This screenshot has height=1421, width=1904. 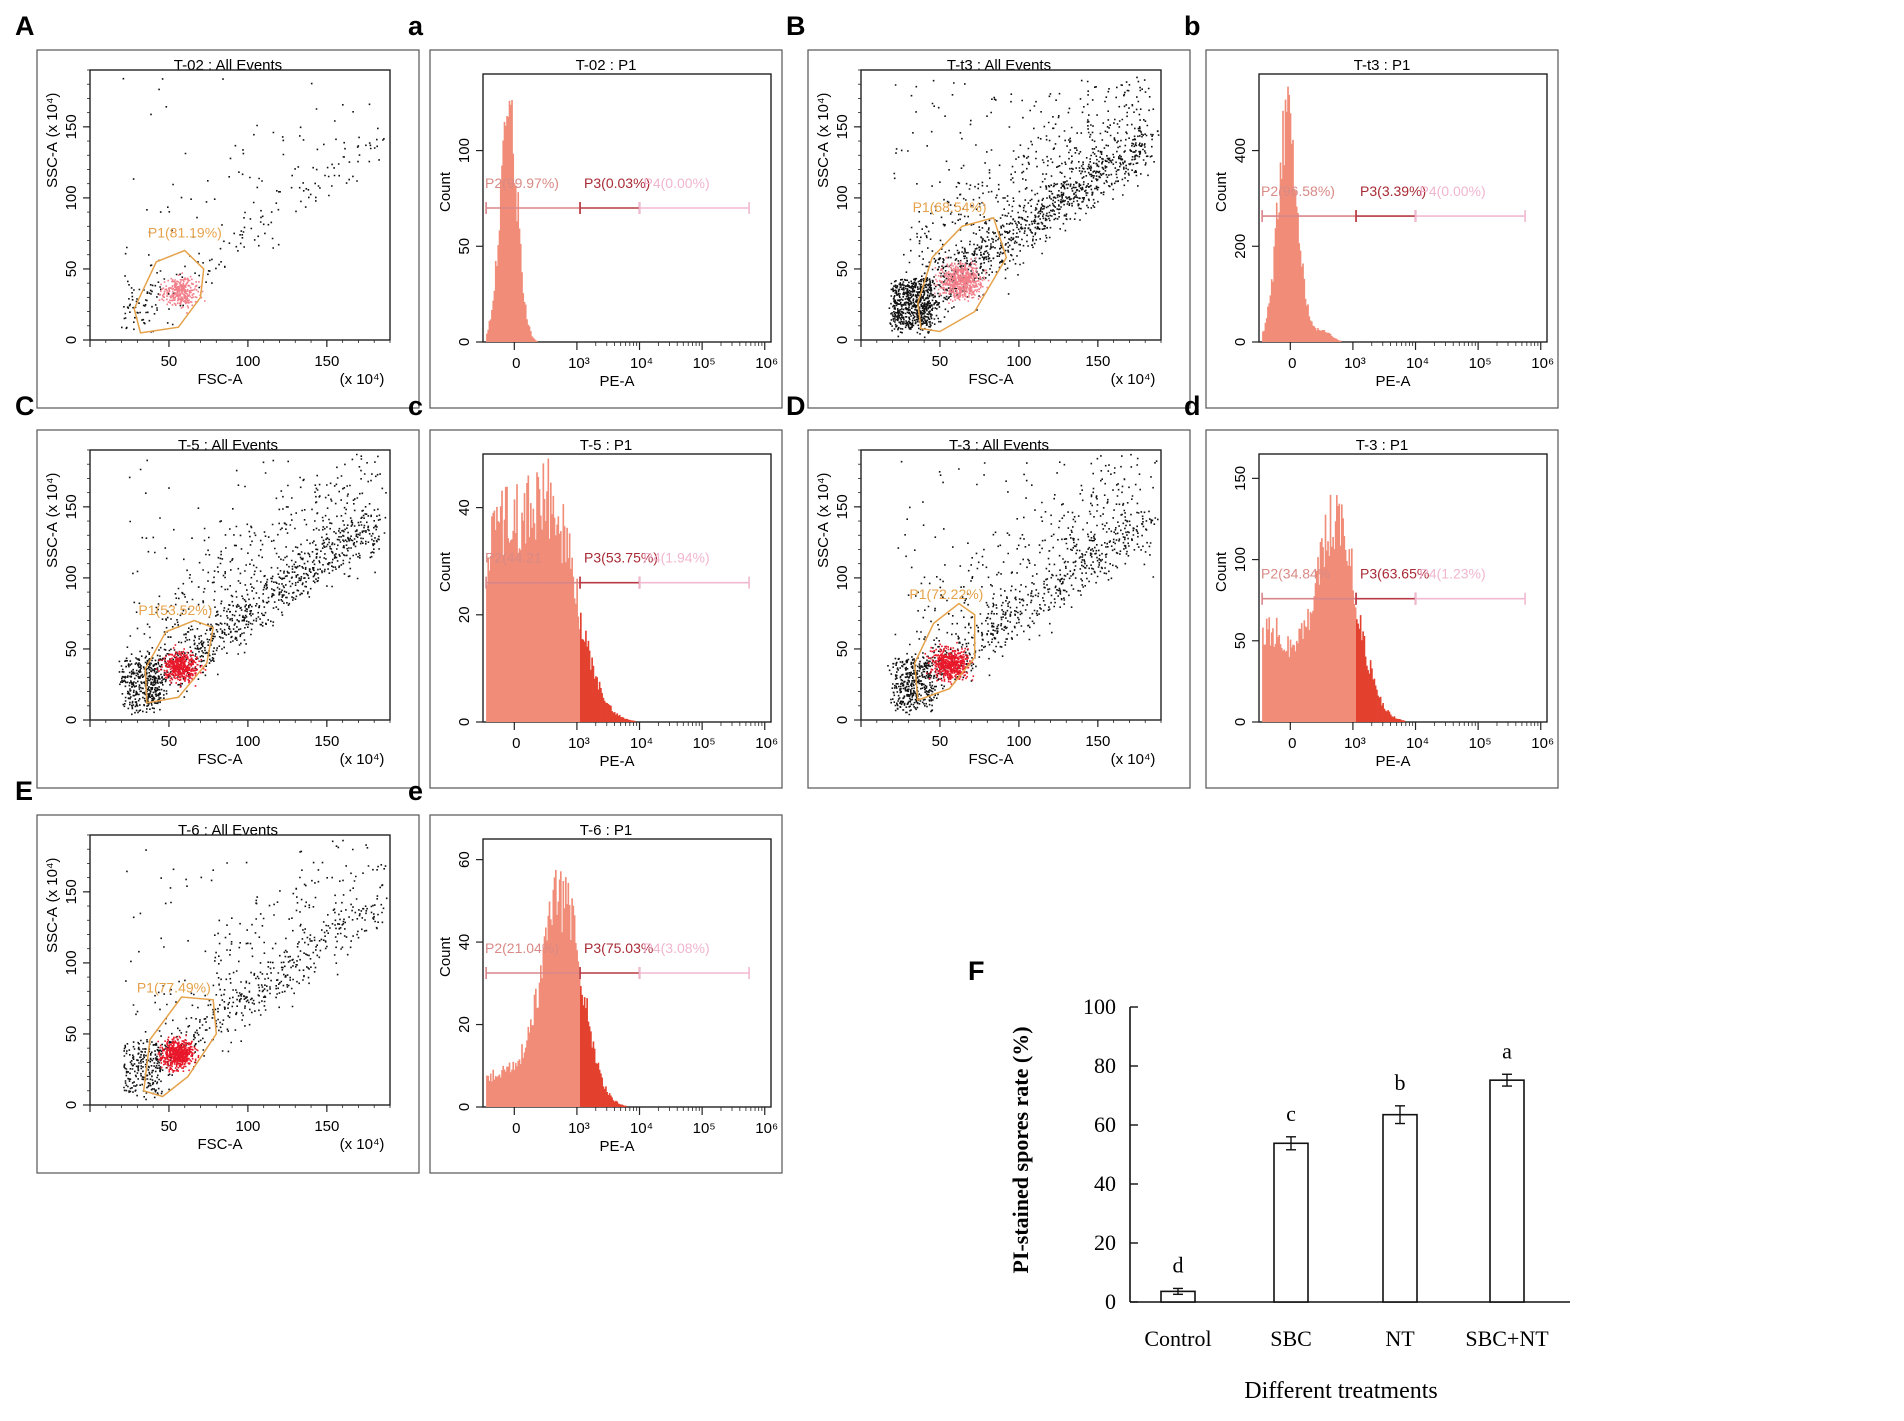 I want to click on x-tick-label: 150, so click(x=1097, y=741).